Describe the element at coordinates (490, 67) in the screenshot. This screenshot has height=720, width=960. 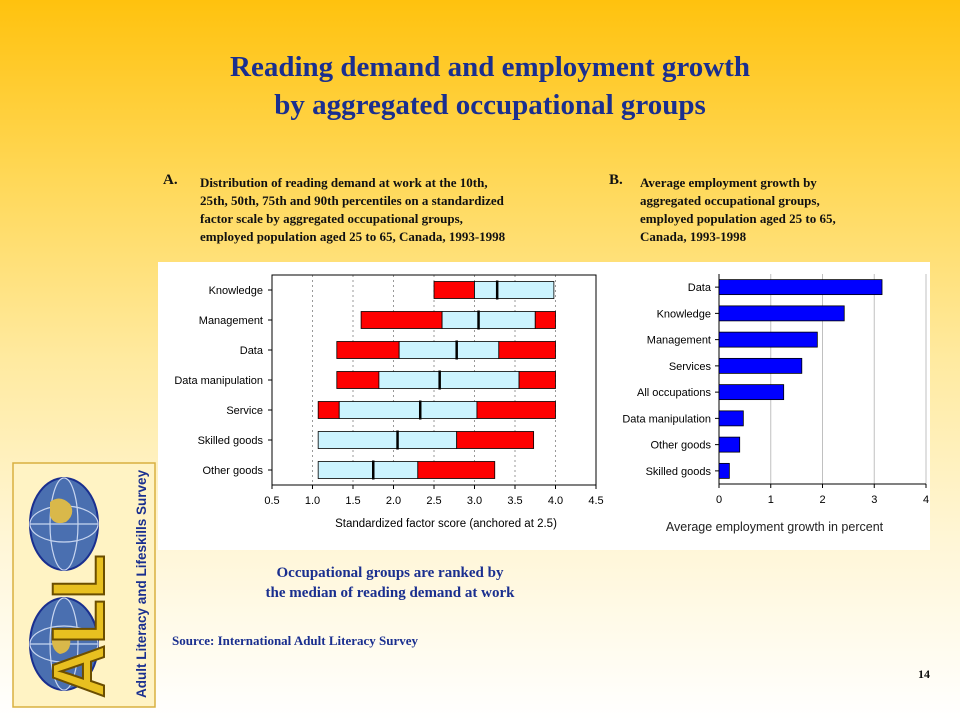
I see `title-line-1: Reading demand and employment growth` at that location.